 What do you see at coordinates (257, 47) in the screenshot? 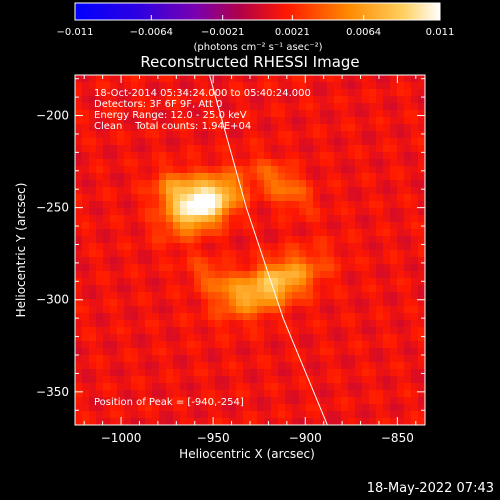
I see `colorbar-unit-label: (photons cm⁻² s⁻¹ asec⁻²)` at bounding box center [257, 47].